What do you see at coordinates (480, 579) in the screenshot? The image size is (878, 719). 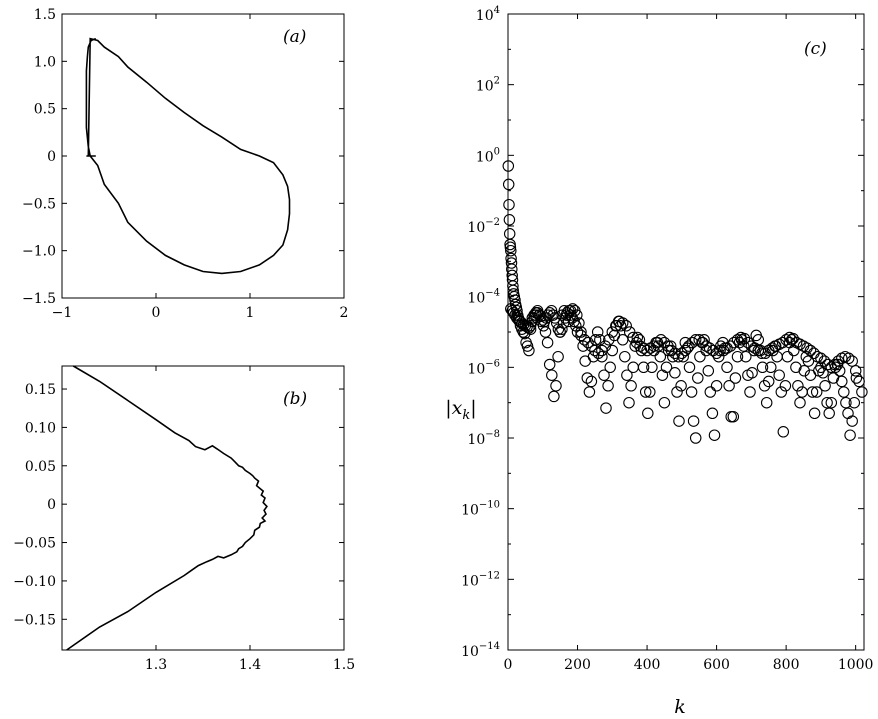 I see `y-tick-label: 10⁻¹²` at bounding box center [480, 579].